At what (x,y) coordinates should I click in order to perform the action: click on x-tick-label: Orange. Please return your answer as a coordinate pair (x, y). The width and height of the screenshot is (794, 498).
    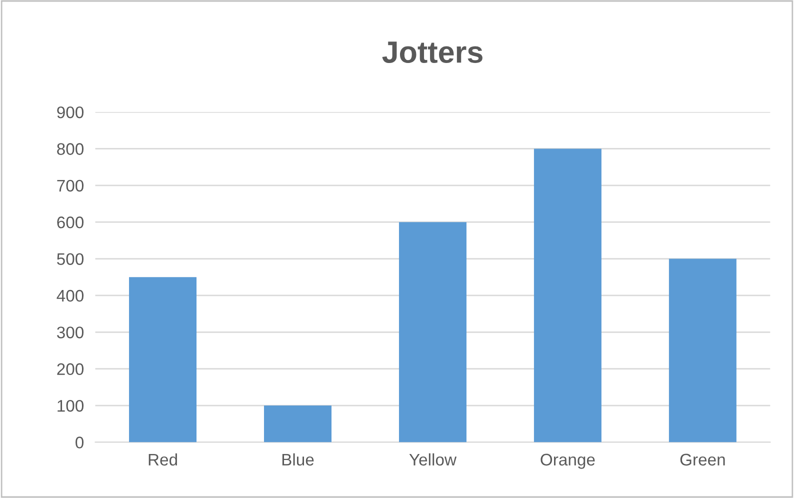
    Looking at the image, I should click on (567, 461).